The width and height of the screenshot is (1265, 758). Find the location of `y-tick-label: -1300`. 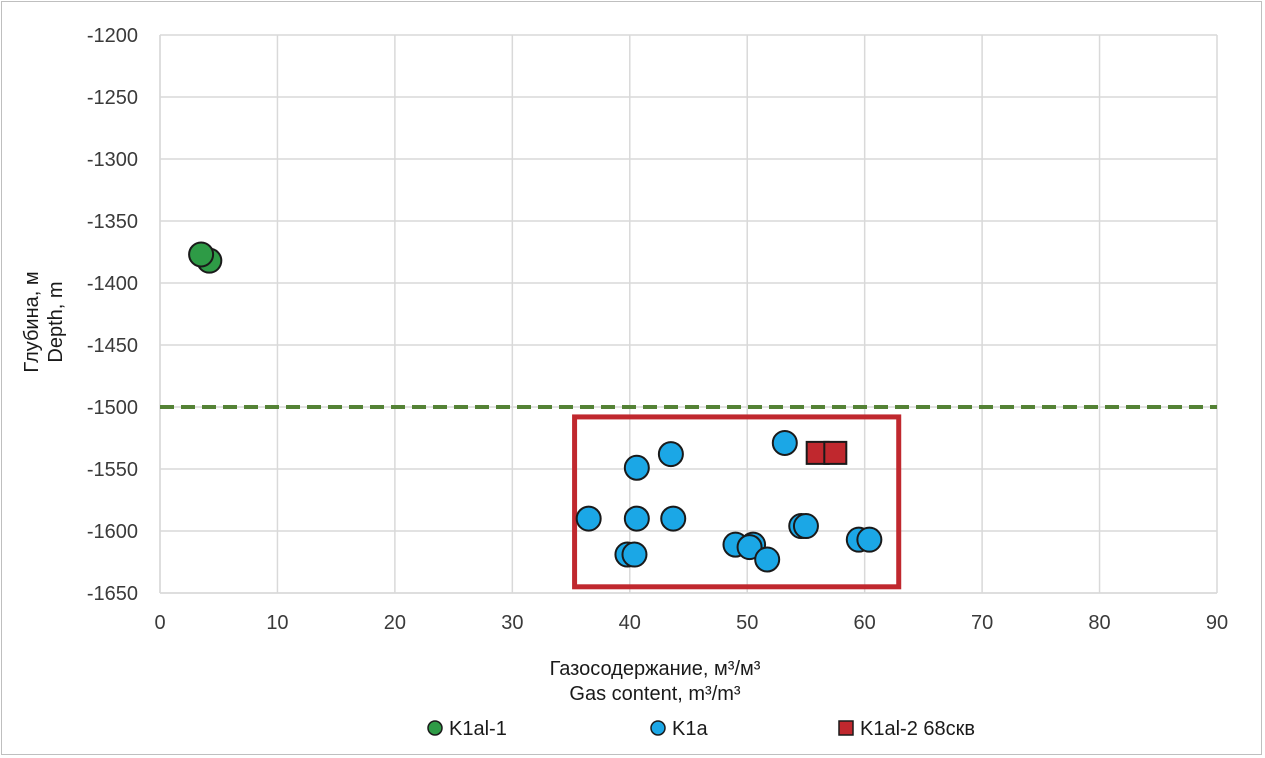

y-tick-label: -1300 is located at coordinates (112, 160).